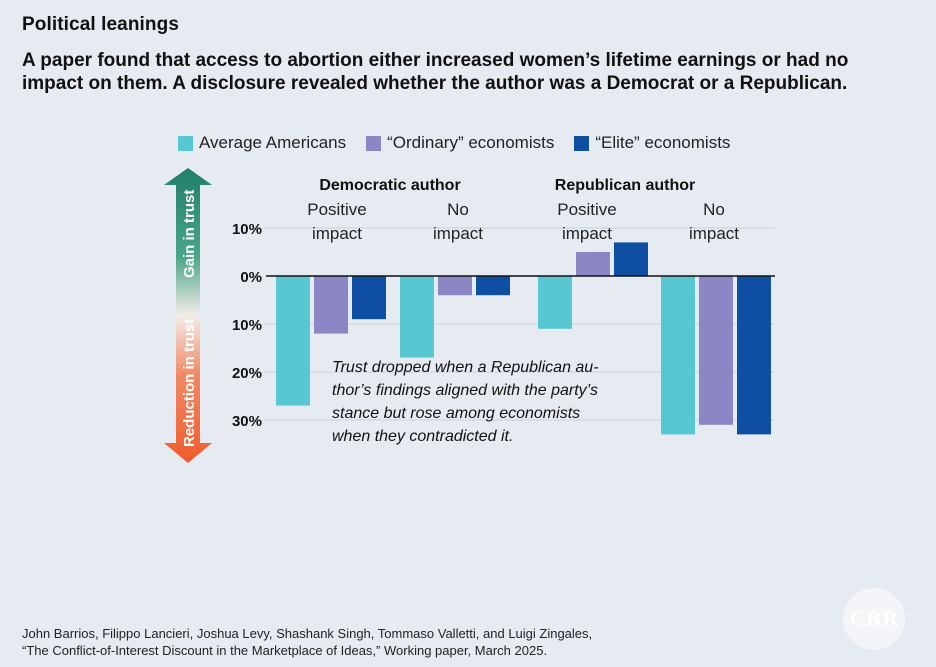 The image size is (936, 667). What do you see at coordinates (422, 436) in the screenshot?
I see `annotation-line: when they contradicted it.` at bounding box center [422, 436].